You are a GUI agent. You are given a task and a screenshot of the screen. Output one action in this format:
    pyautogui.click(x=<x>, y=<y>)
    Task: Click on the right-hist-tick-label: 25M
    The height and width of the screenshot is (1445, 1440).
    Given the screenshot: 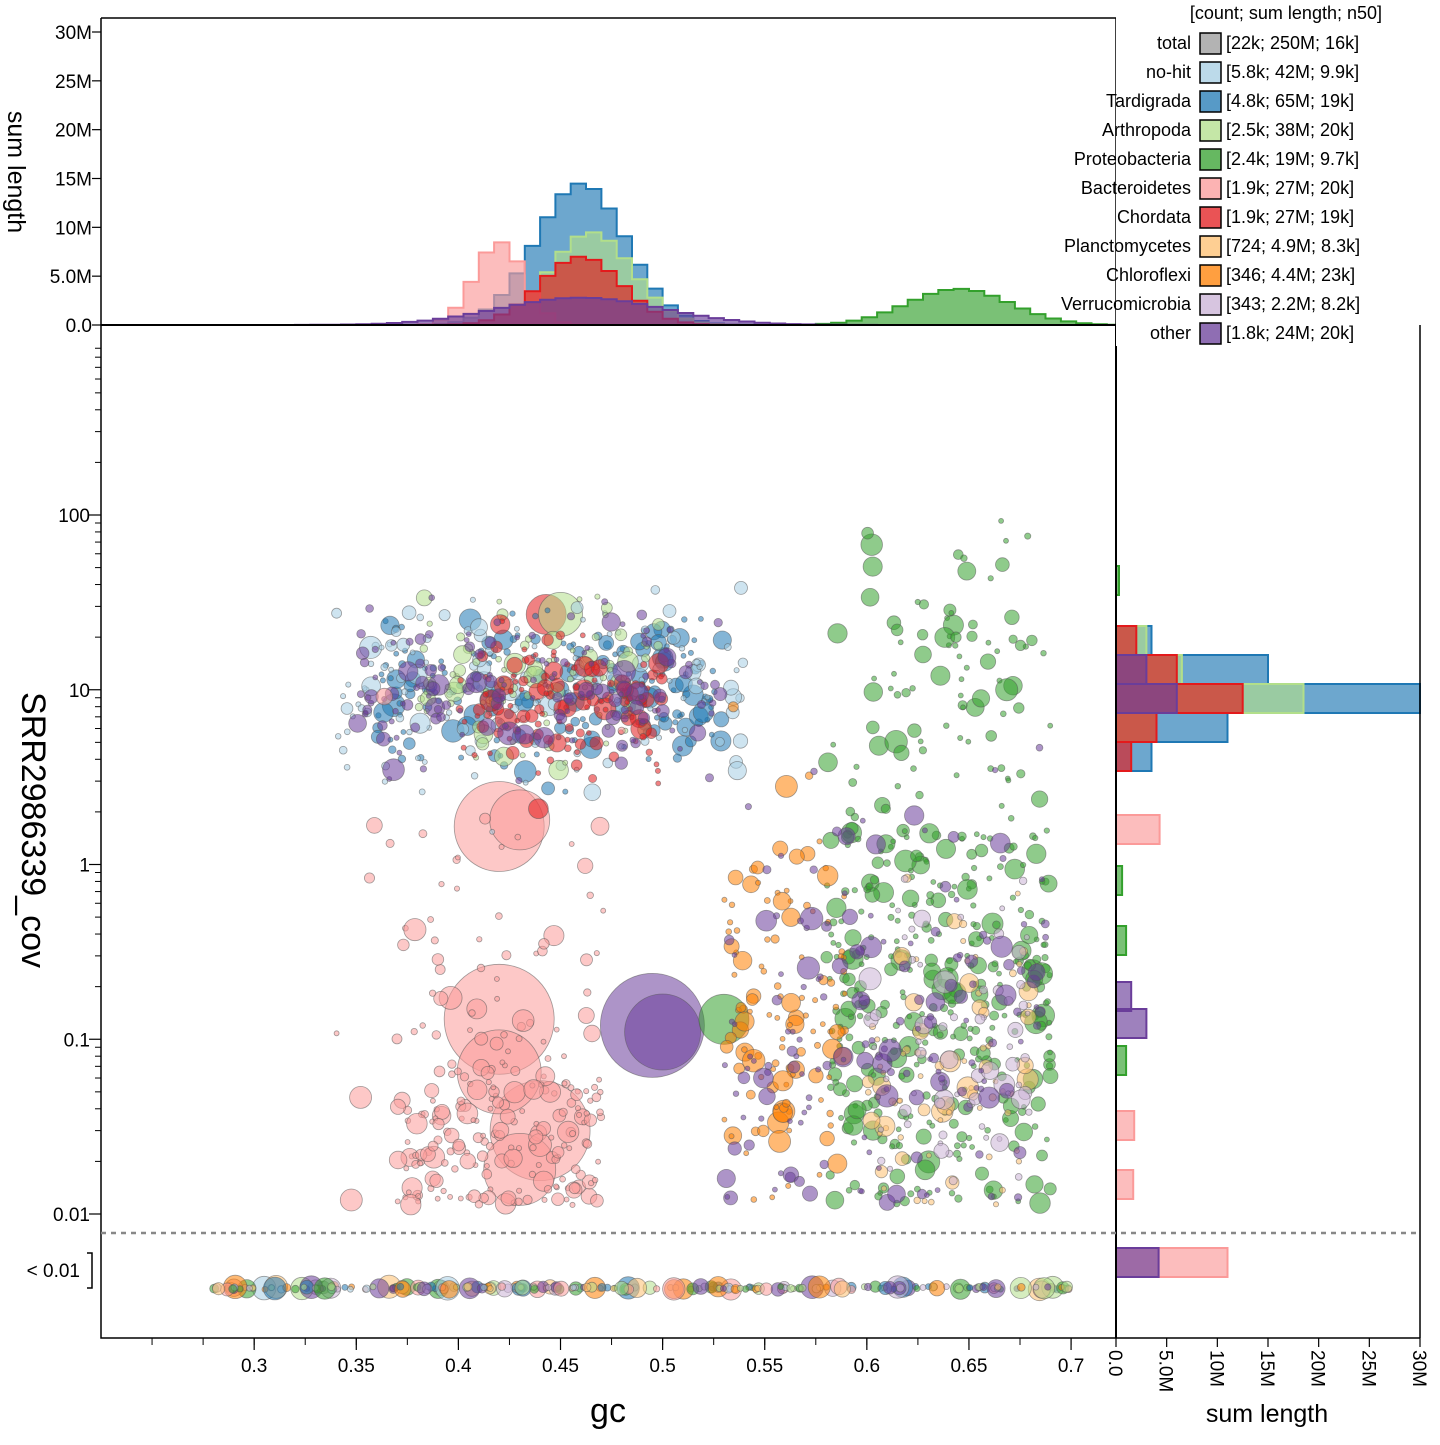 What is the action you would take?
    pyautogui.click(x=1367, y=1368)
    